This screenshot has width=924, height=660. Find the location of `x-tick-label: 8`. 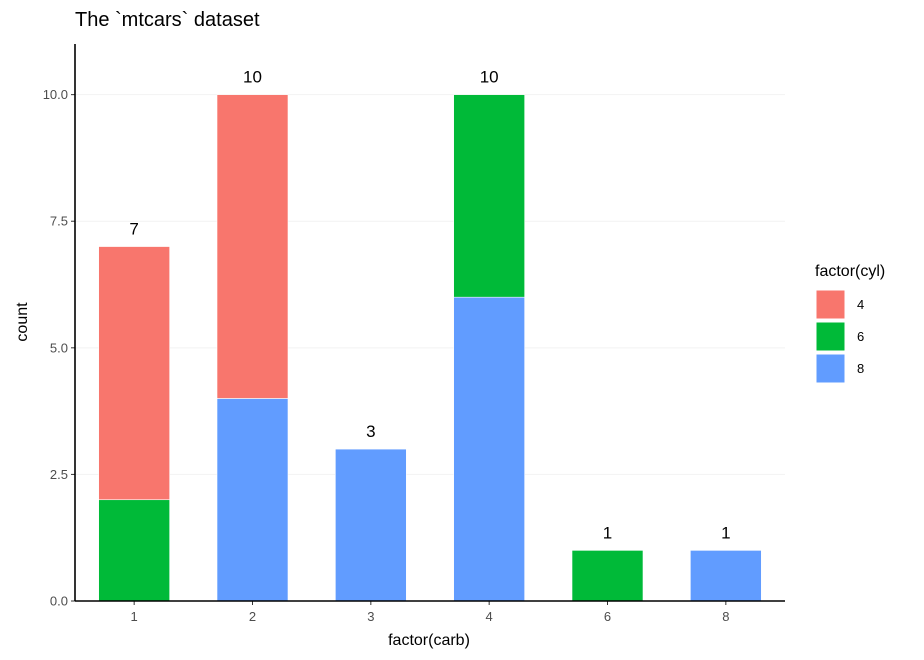

x-tick-label: 8 is located at coordinates (725, 616).